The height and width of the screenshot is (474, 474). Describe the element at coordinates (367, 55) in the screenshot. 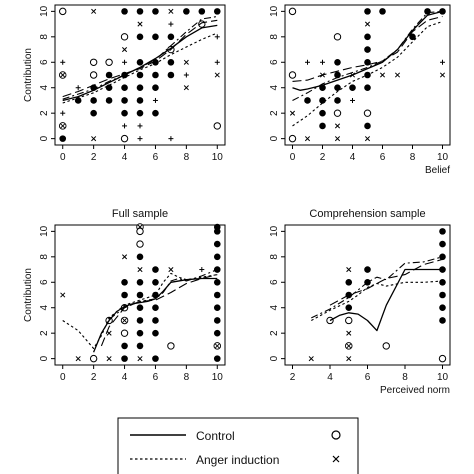

I see `series-line-dashdot` at that location.